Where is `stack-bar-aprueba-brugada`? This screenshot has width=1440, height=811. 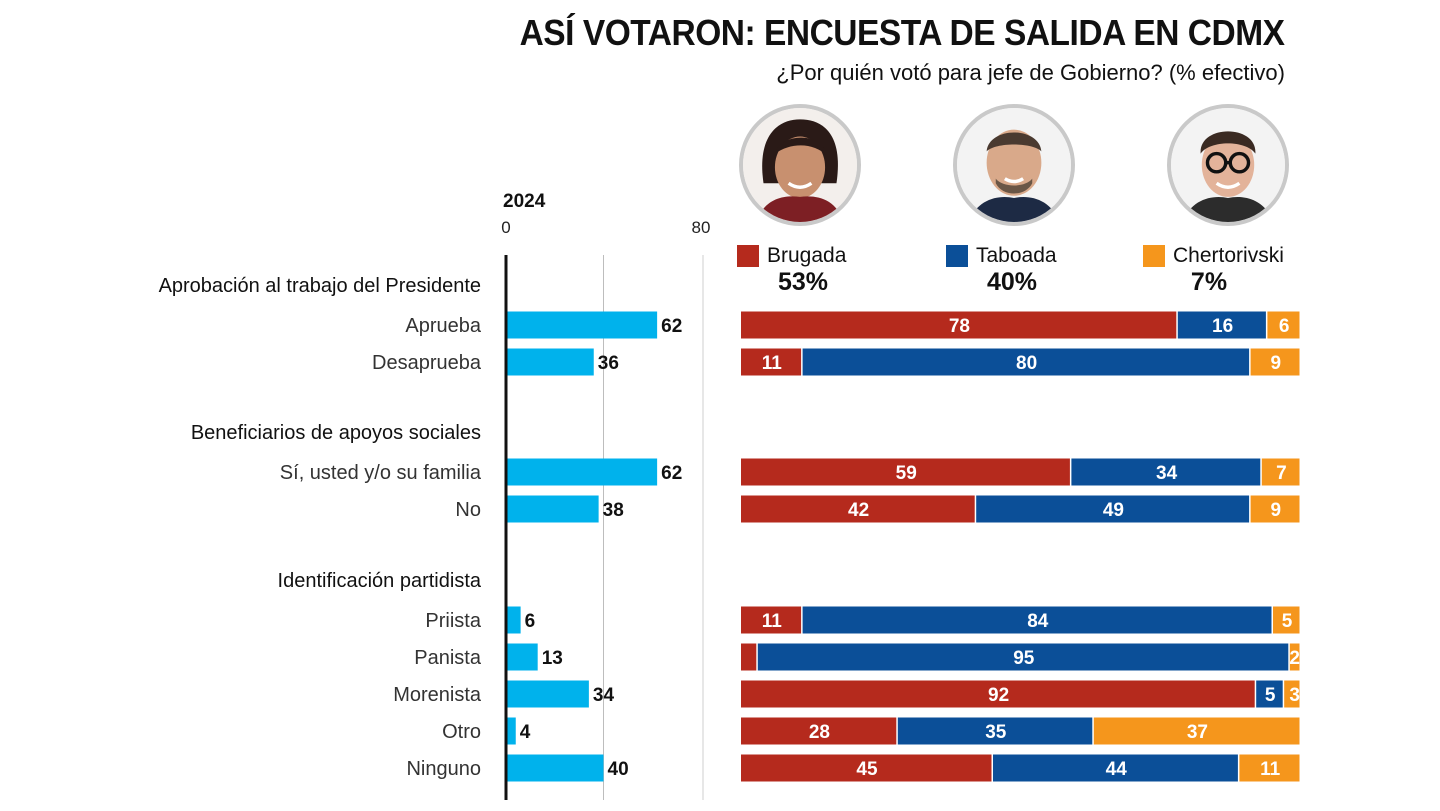
stack-bar-aprueba-brugada is located at coordinates (959, 325).